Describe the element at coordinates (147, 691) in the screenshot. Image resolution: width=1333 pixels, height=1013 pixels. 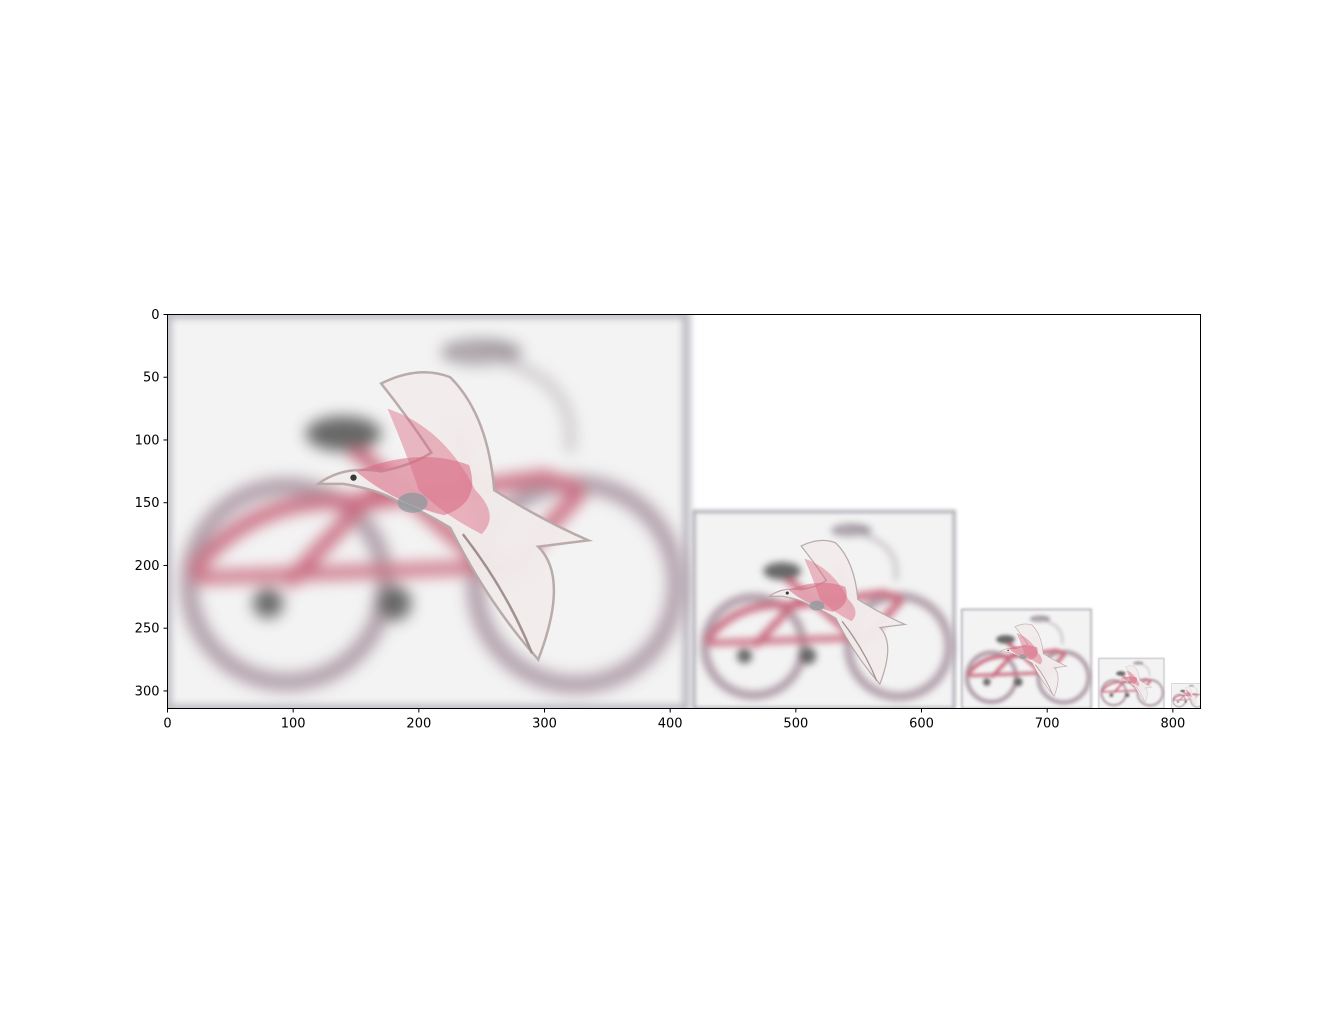
I see `y-tick-label: 300` at that location.